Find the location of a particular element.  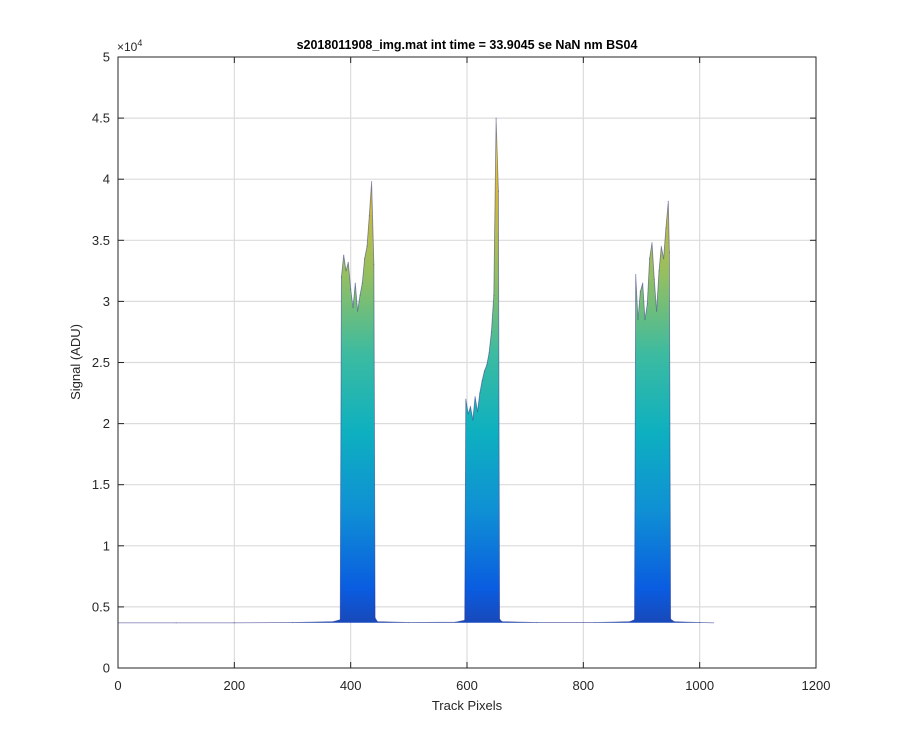

x-tick-label: 800 is located at coordinates (583, 685).